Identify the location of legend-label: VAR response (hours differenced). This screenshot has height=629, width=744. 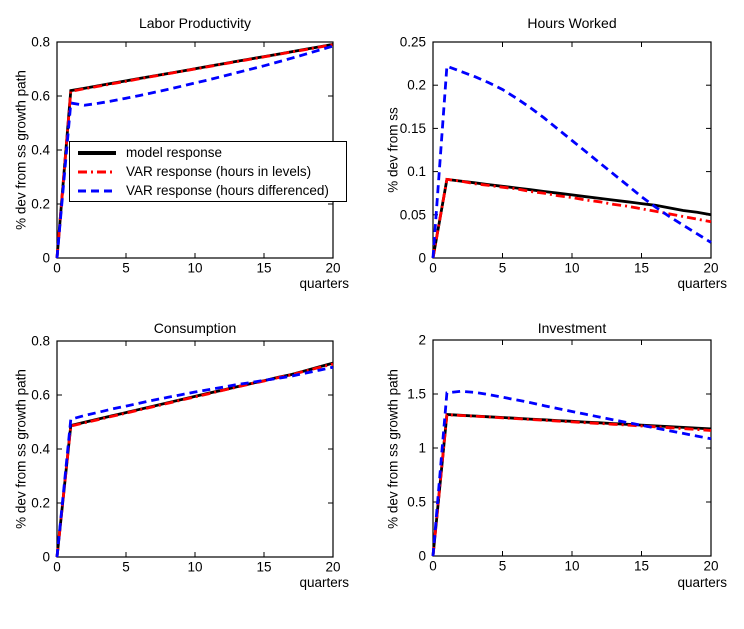
(227, 190).